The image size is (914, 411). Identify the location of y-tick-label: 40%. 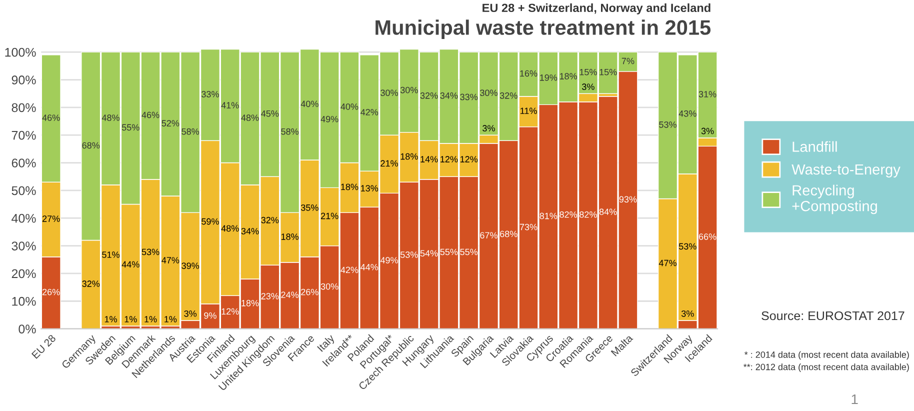
(24, 218).